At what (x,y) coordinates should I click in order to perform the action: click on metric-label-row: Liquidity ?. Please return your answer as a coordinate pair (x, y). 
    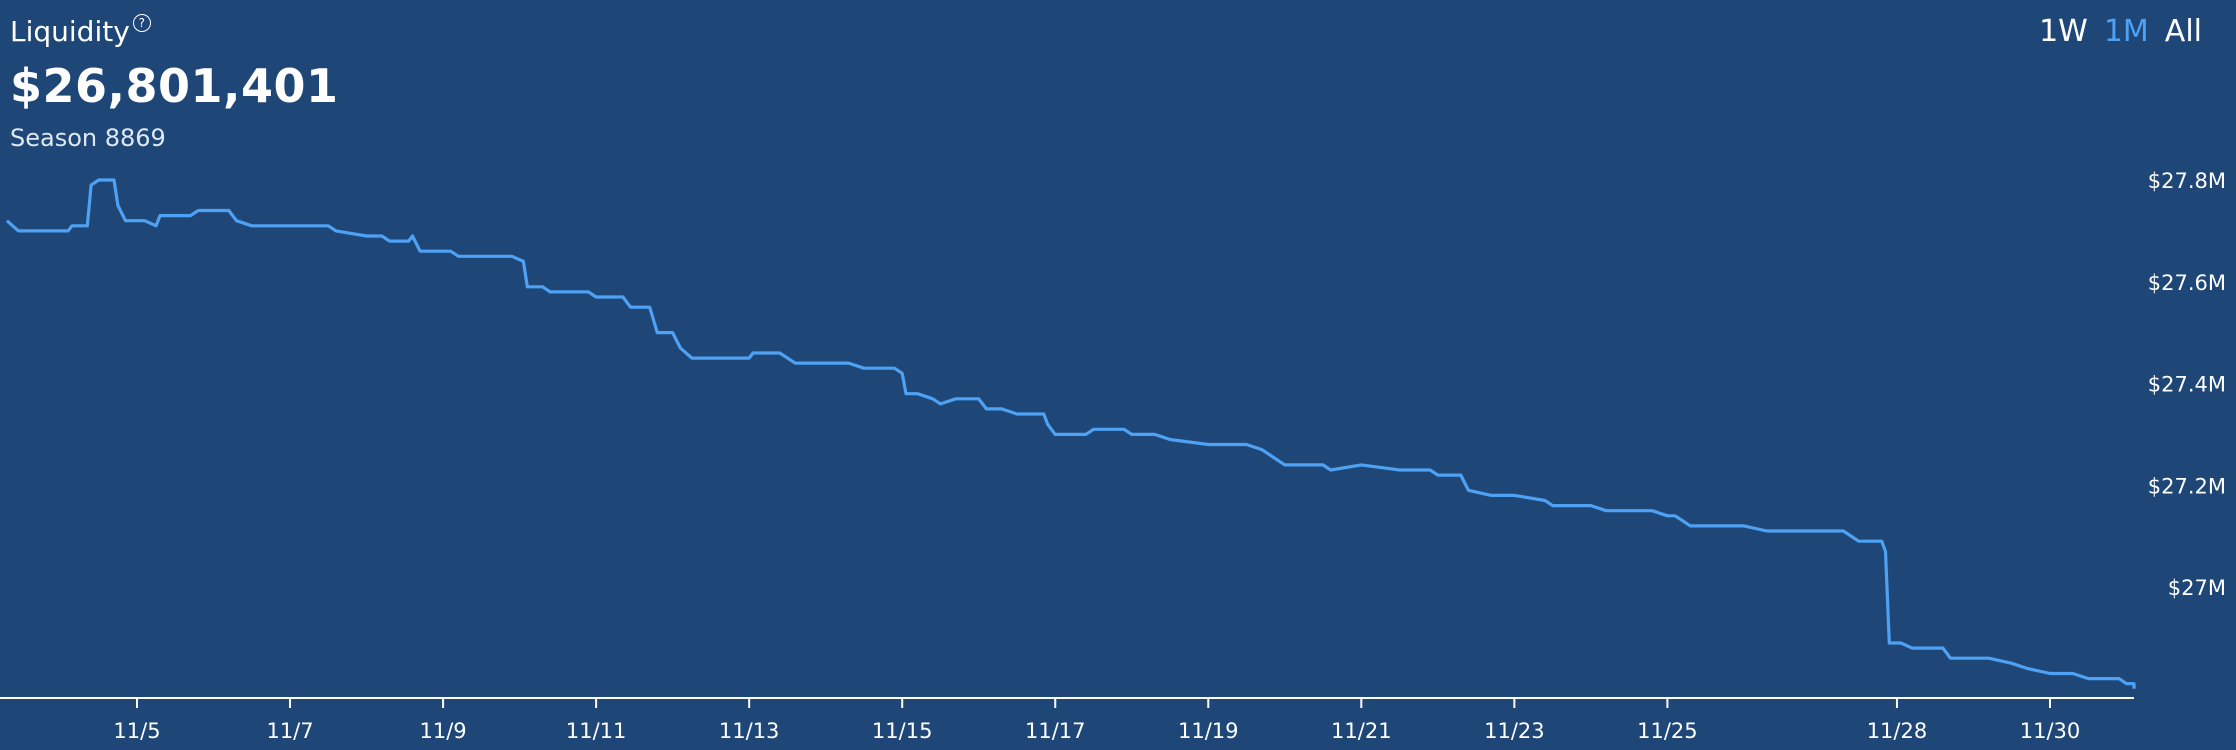
    Looking at the image, I should click on (174, 32).